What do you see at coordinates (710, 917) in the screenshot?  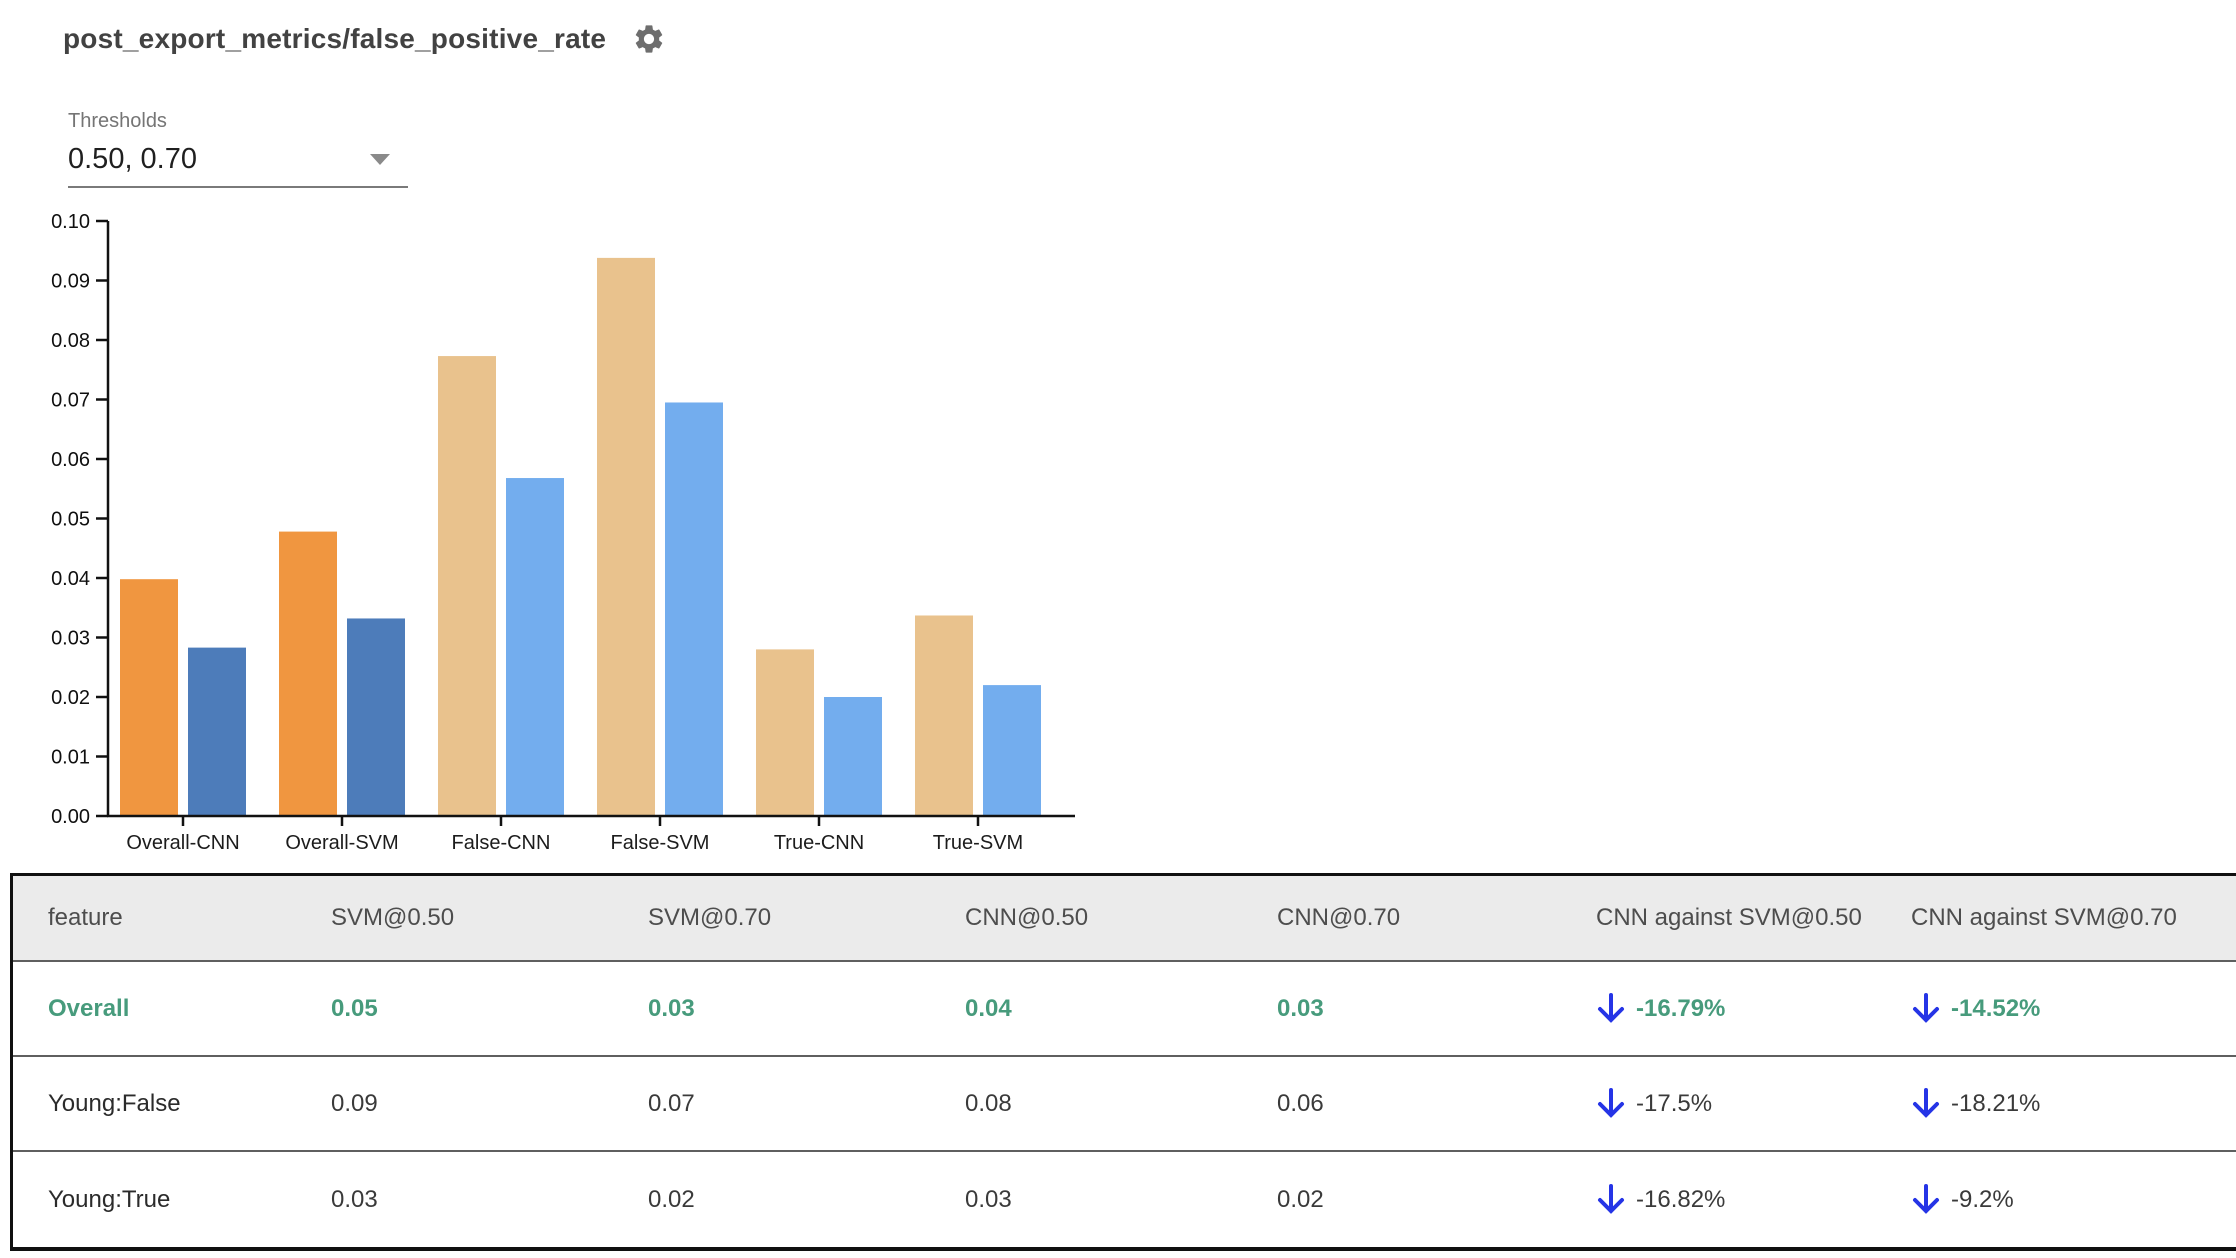 I see `column-header-svm-070: SVM@0.70` at bounding box center [710, 917].